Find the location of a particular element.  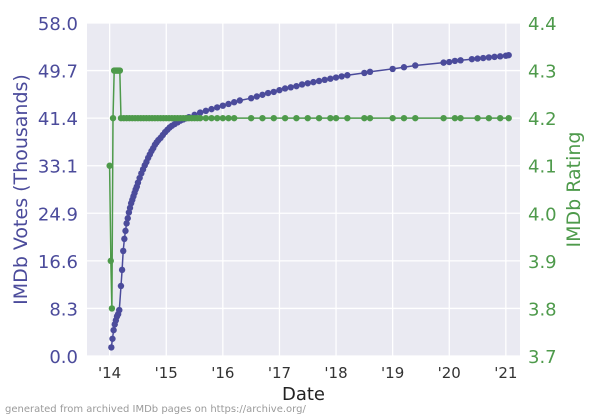

y-left-tick-label: 16.6 is located at coordinates (58, 262).